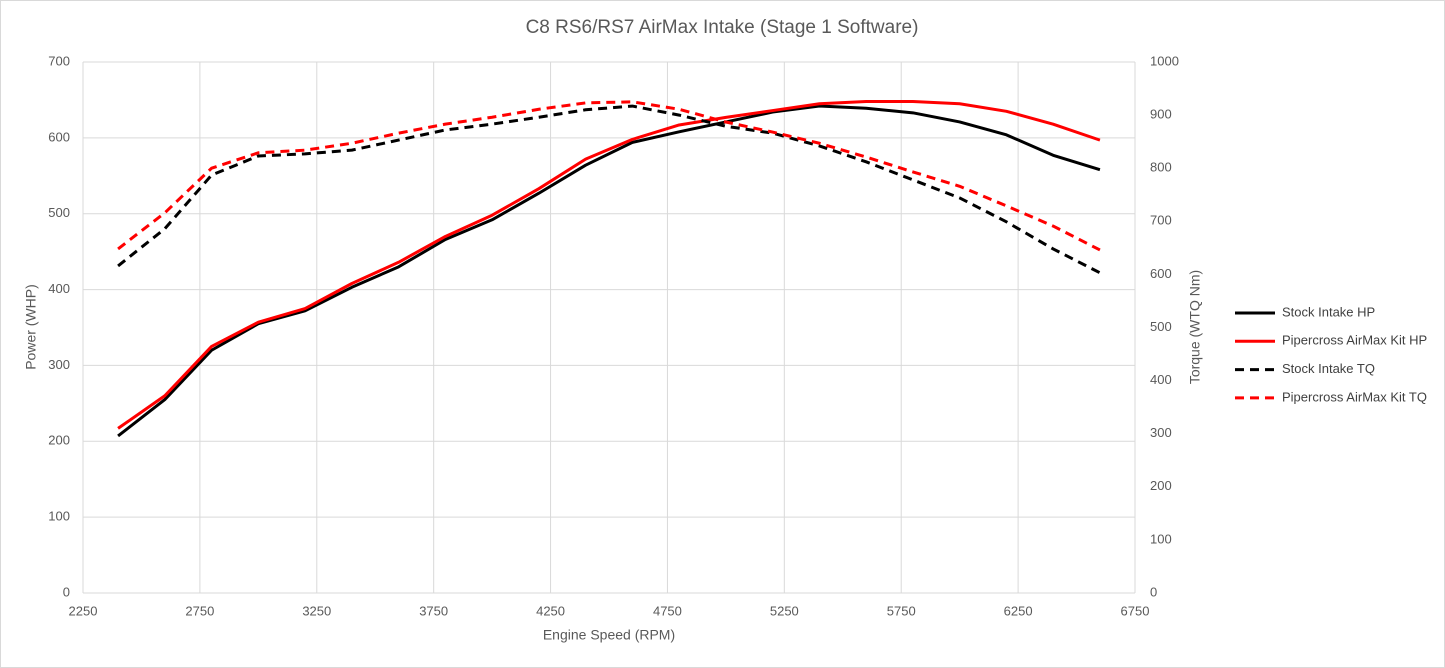  I want to click on x-axis-title: Engine Speed (RPM), so click(609, 635).